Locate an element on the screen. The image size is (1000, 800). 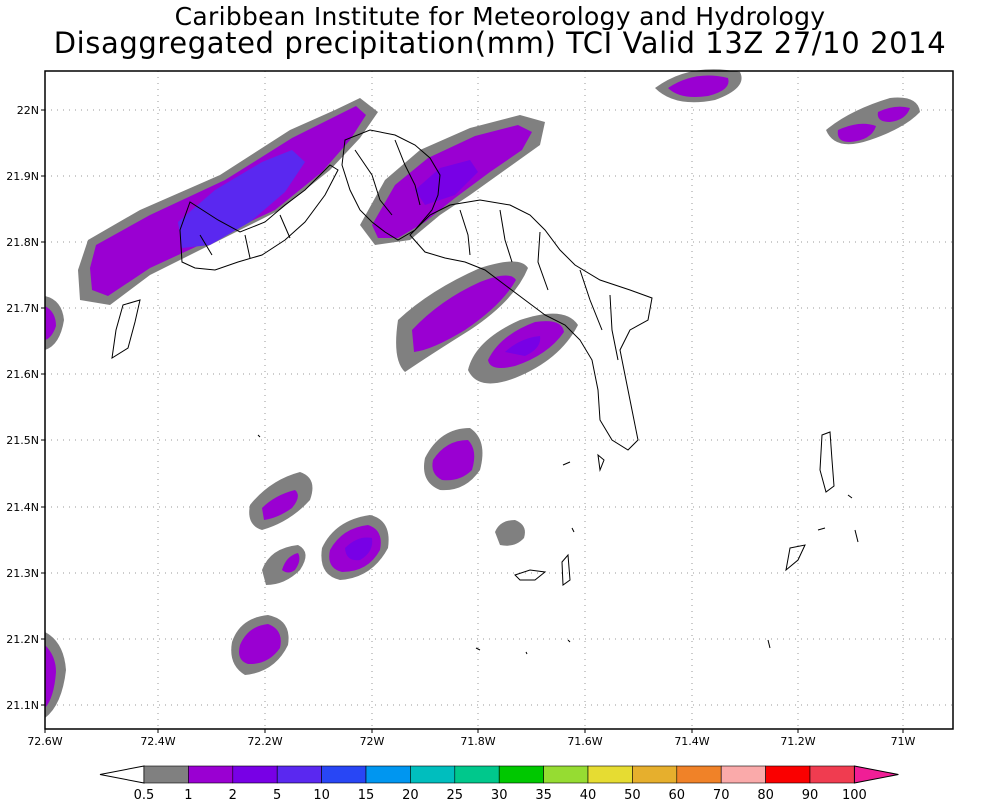
colorbar: 0.5 1 2 5 10 15 20 25 30 35 40 50 60 70 80 90 100 is located at coordinates (499, 782).